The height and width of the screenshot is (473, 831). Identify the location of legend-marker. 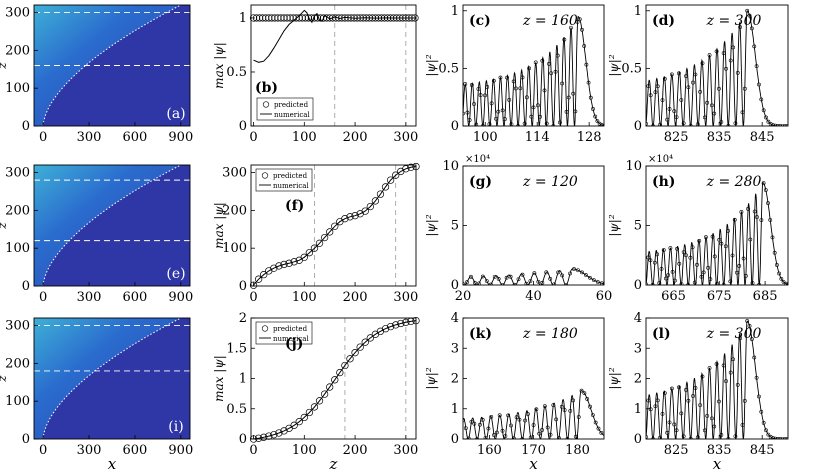
(265, 175).